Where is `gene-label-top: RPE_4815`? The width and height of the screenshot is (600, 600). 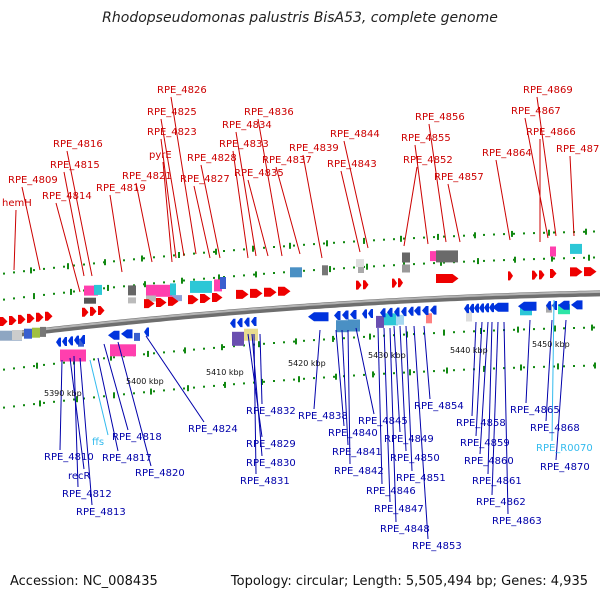
gene-label-top: RPE_4815 is located at coordinates (75, 165).